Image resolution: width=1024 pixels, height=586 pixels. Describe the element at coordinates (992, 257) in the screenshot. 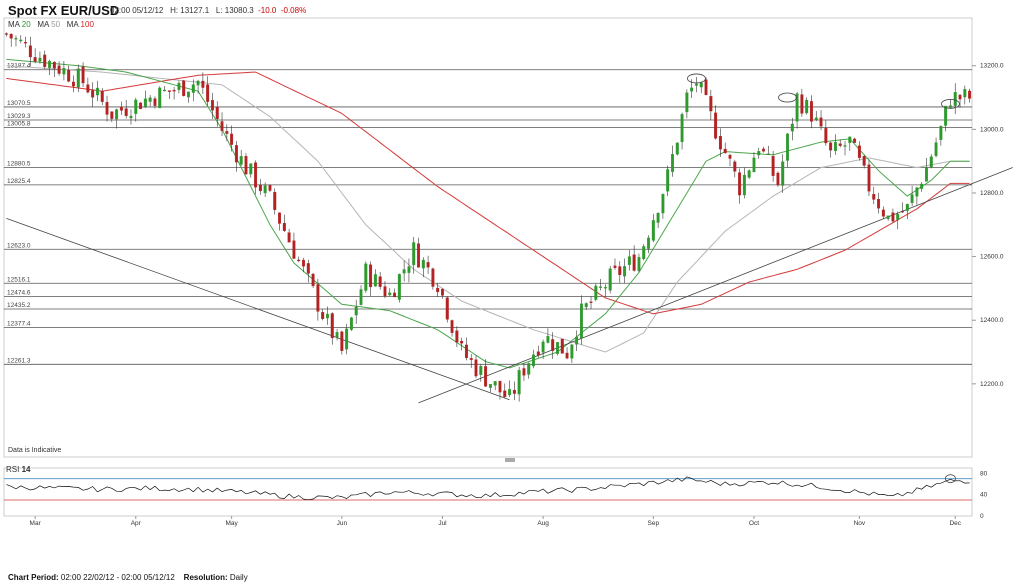

I see `price-tick-label: 12600.0` at that location.